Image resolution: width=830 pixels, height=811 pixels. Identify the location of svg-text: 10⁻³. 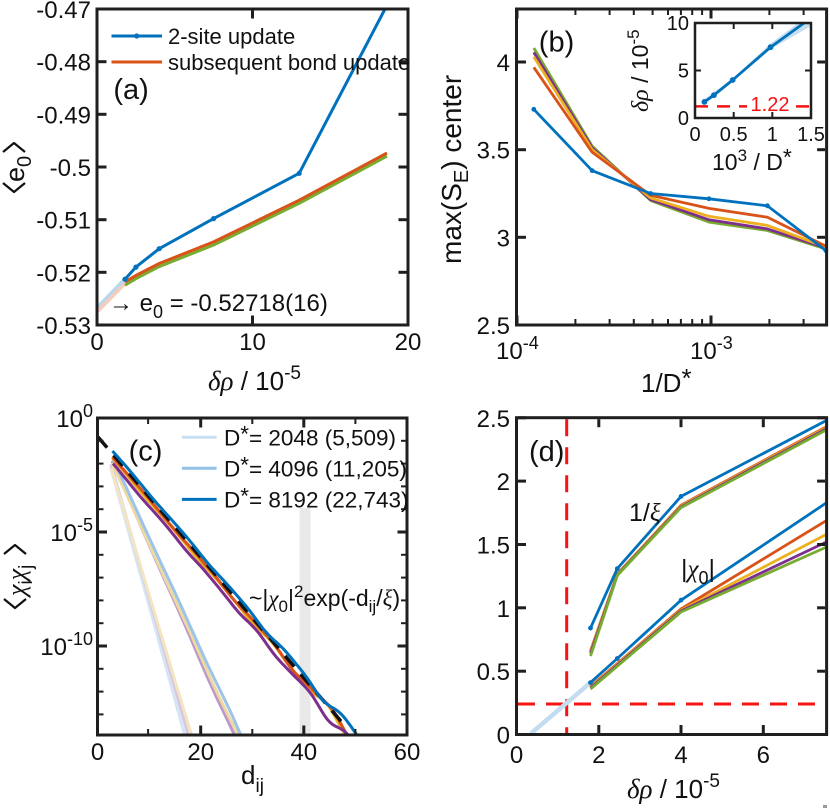
(711, 349).